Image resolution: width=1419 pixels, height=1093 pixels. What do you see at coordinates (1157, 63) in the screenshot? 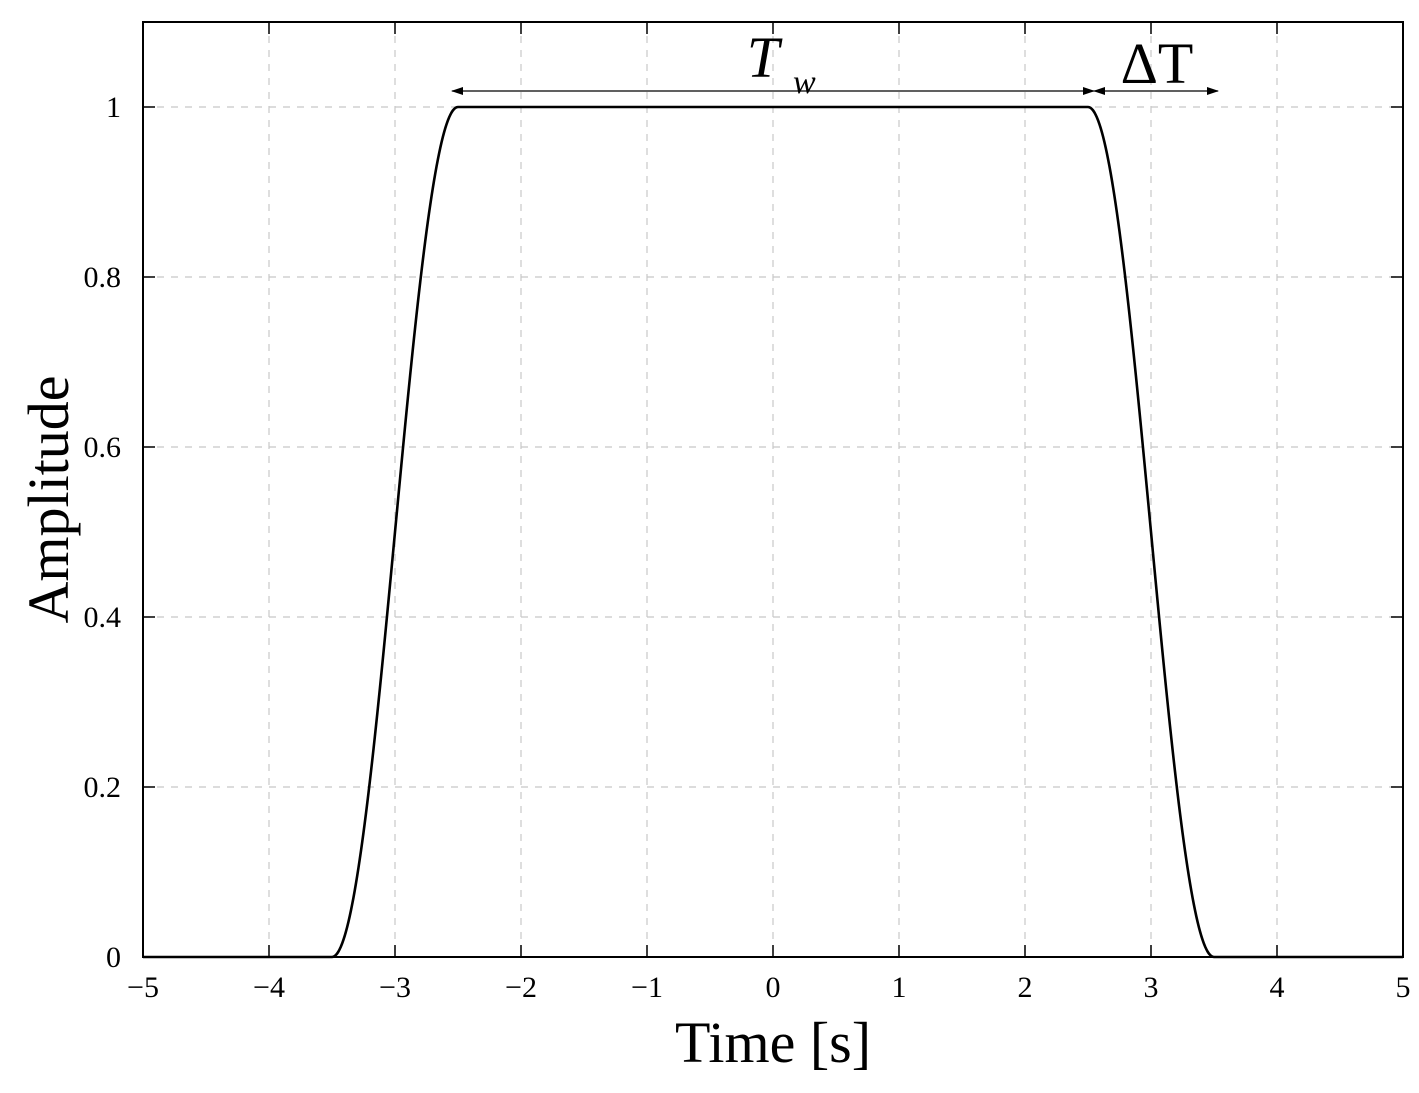
I see `annotation-label-delta-t: ΔT` at bounding box center [1157, 63].